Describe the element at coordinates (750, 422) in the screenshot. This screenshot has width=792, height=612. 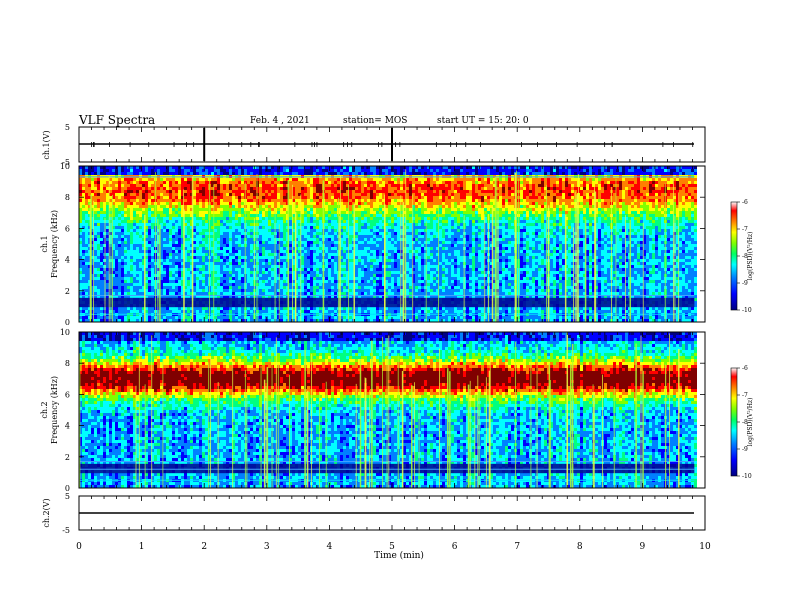
I see `ch2-colorbar-label: log(PSD)(V²/Hz)` at that location.